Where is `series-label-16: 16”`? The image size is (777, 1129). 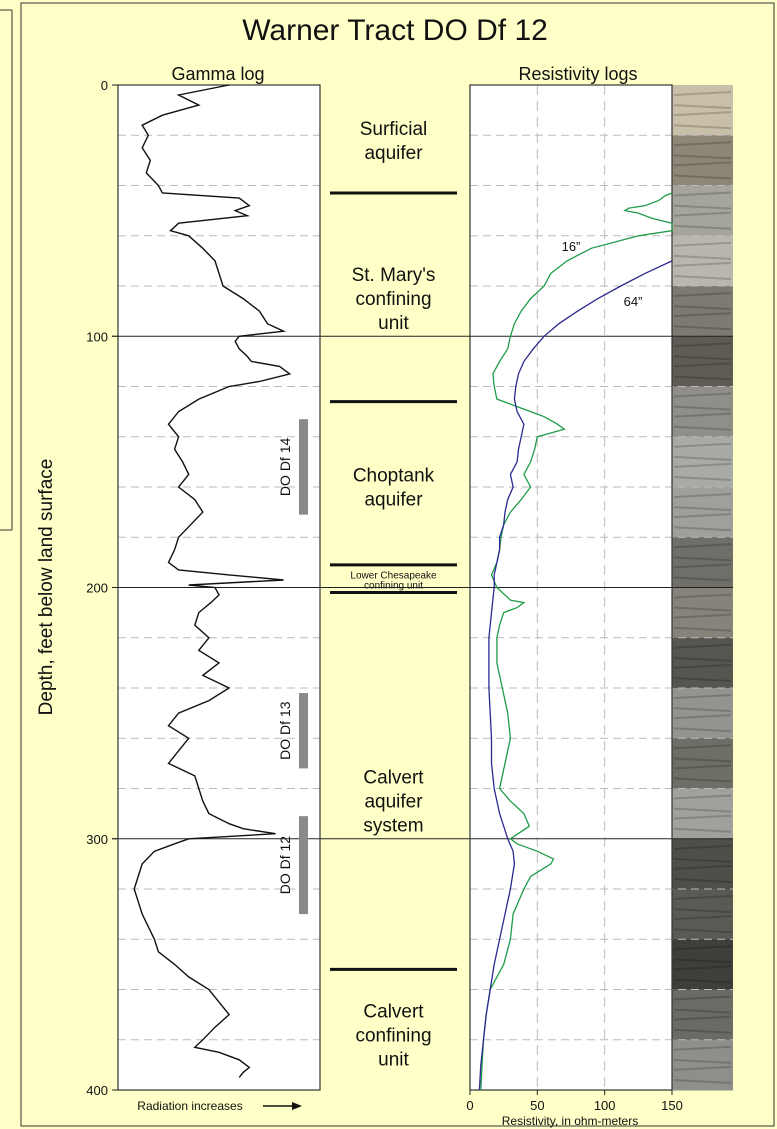 series-label-16: 16” is located at coordinates (571, 246).